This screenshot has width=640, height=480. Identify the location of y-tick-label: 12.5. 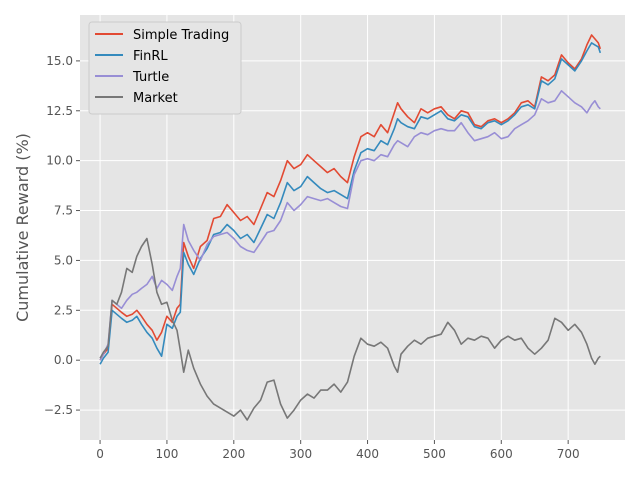
(59, 111).